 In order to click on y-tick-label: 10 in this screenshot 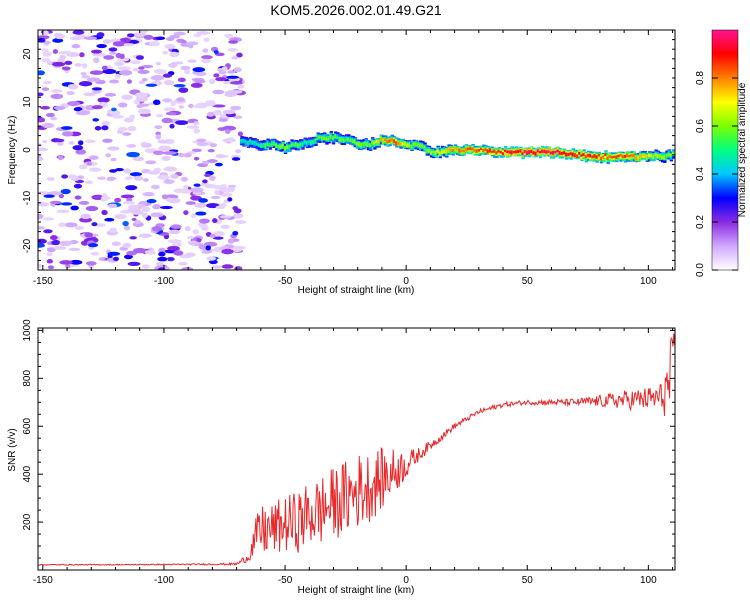, I will do `click(27, 102)`.